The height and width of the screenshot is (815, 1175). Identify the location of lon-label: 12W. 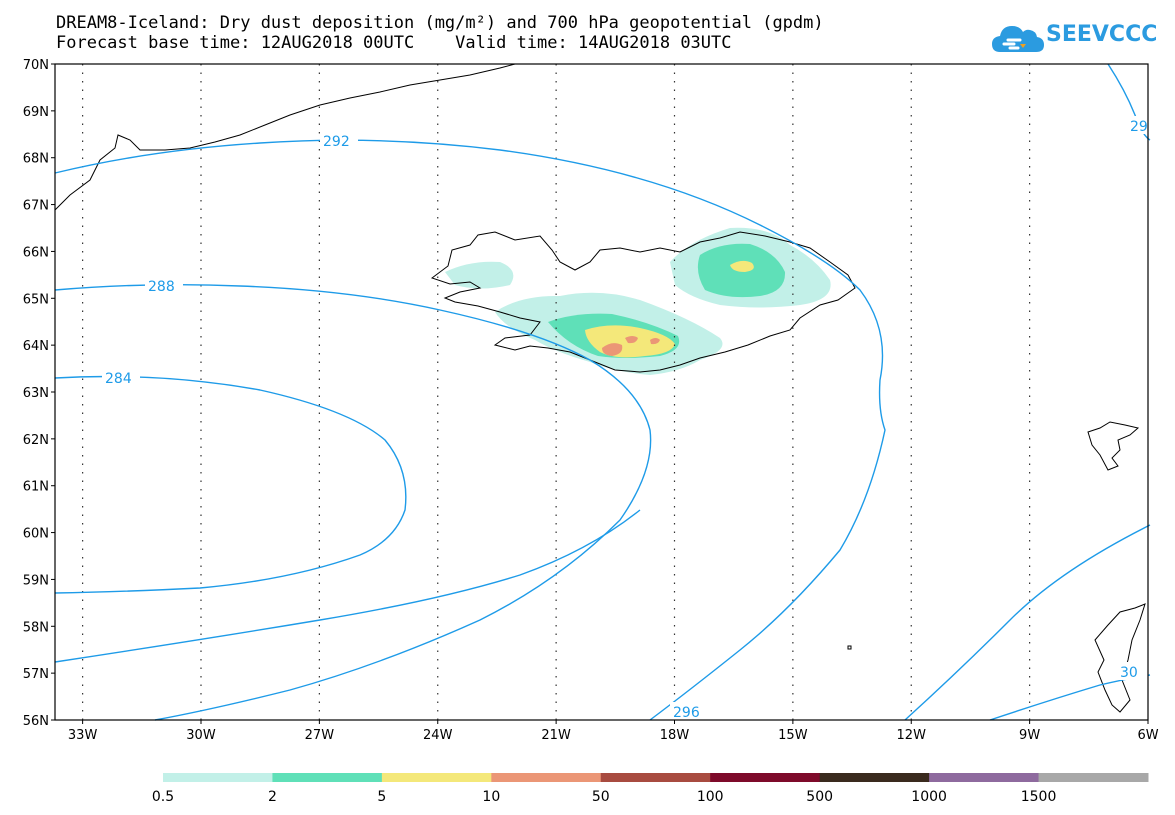
(912, 735).